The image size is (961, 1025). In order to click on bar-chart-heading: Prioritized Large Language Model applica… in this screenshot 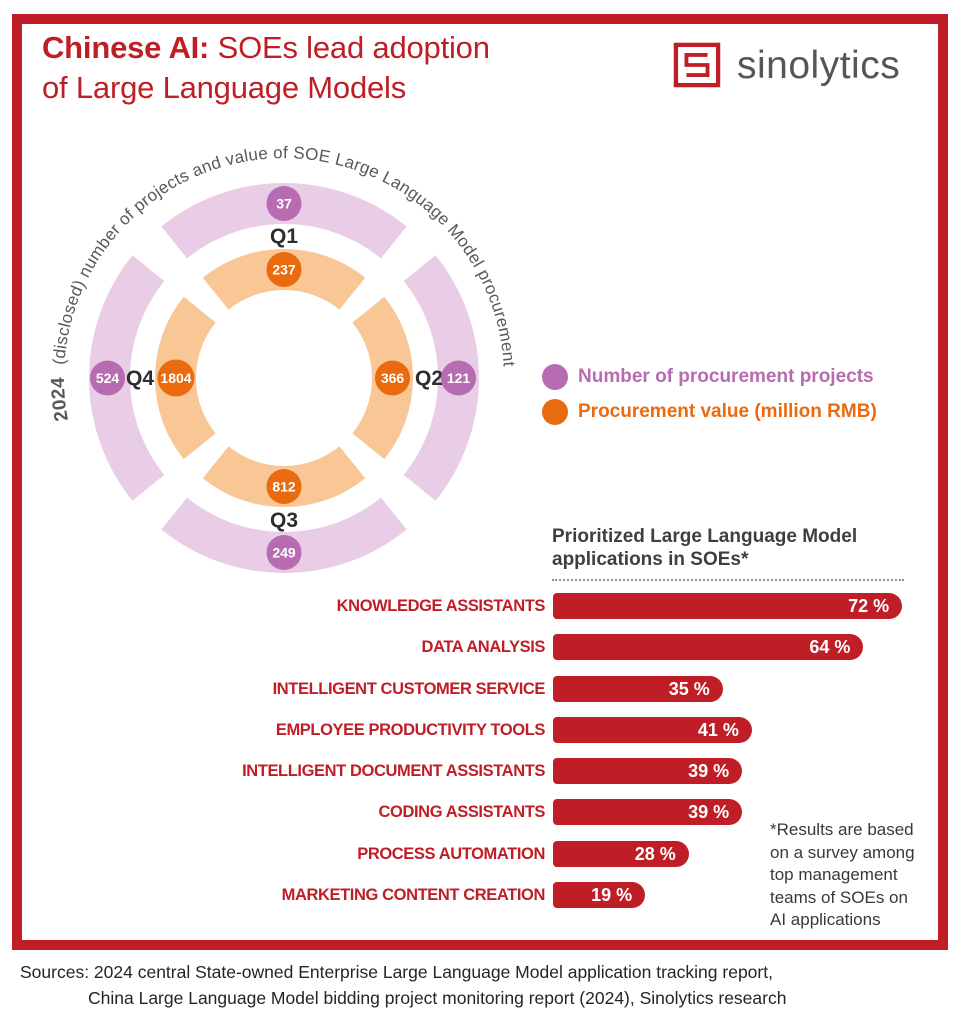, I will do `click(728, 553)`.